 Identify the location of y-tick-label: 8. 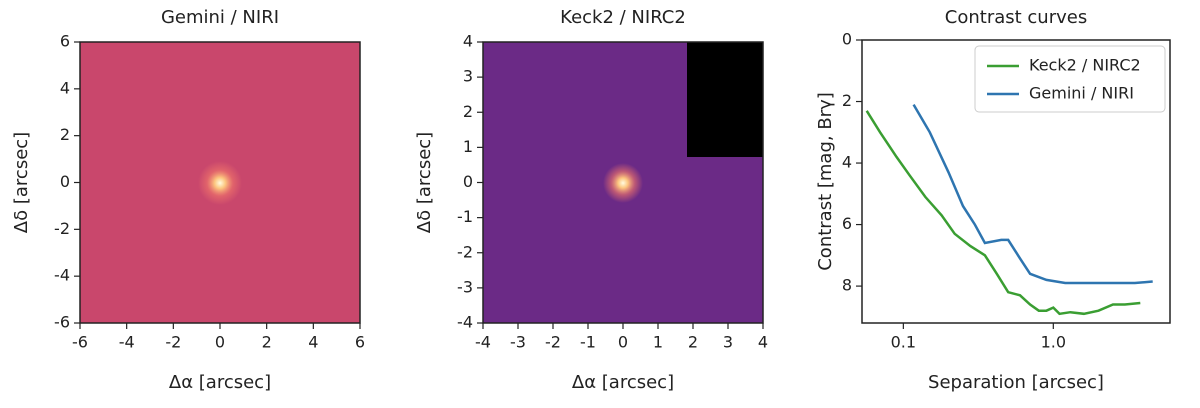
(847, 285).